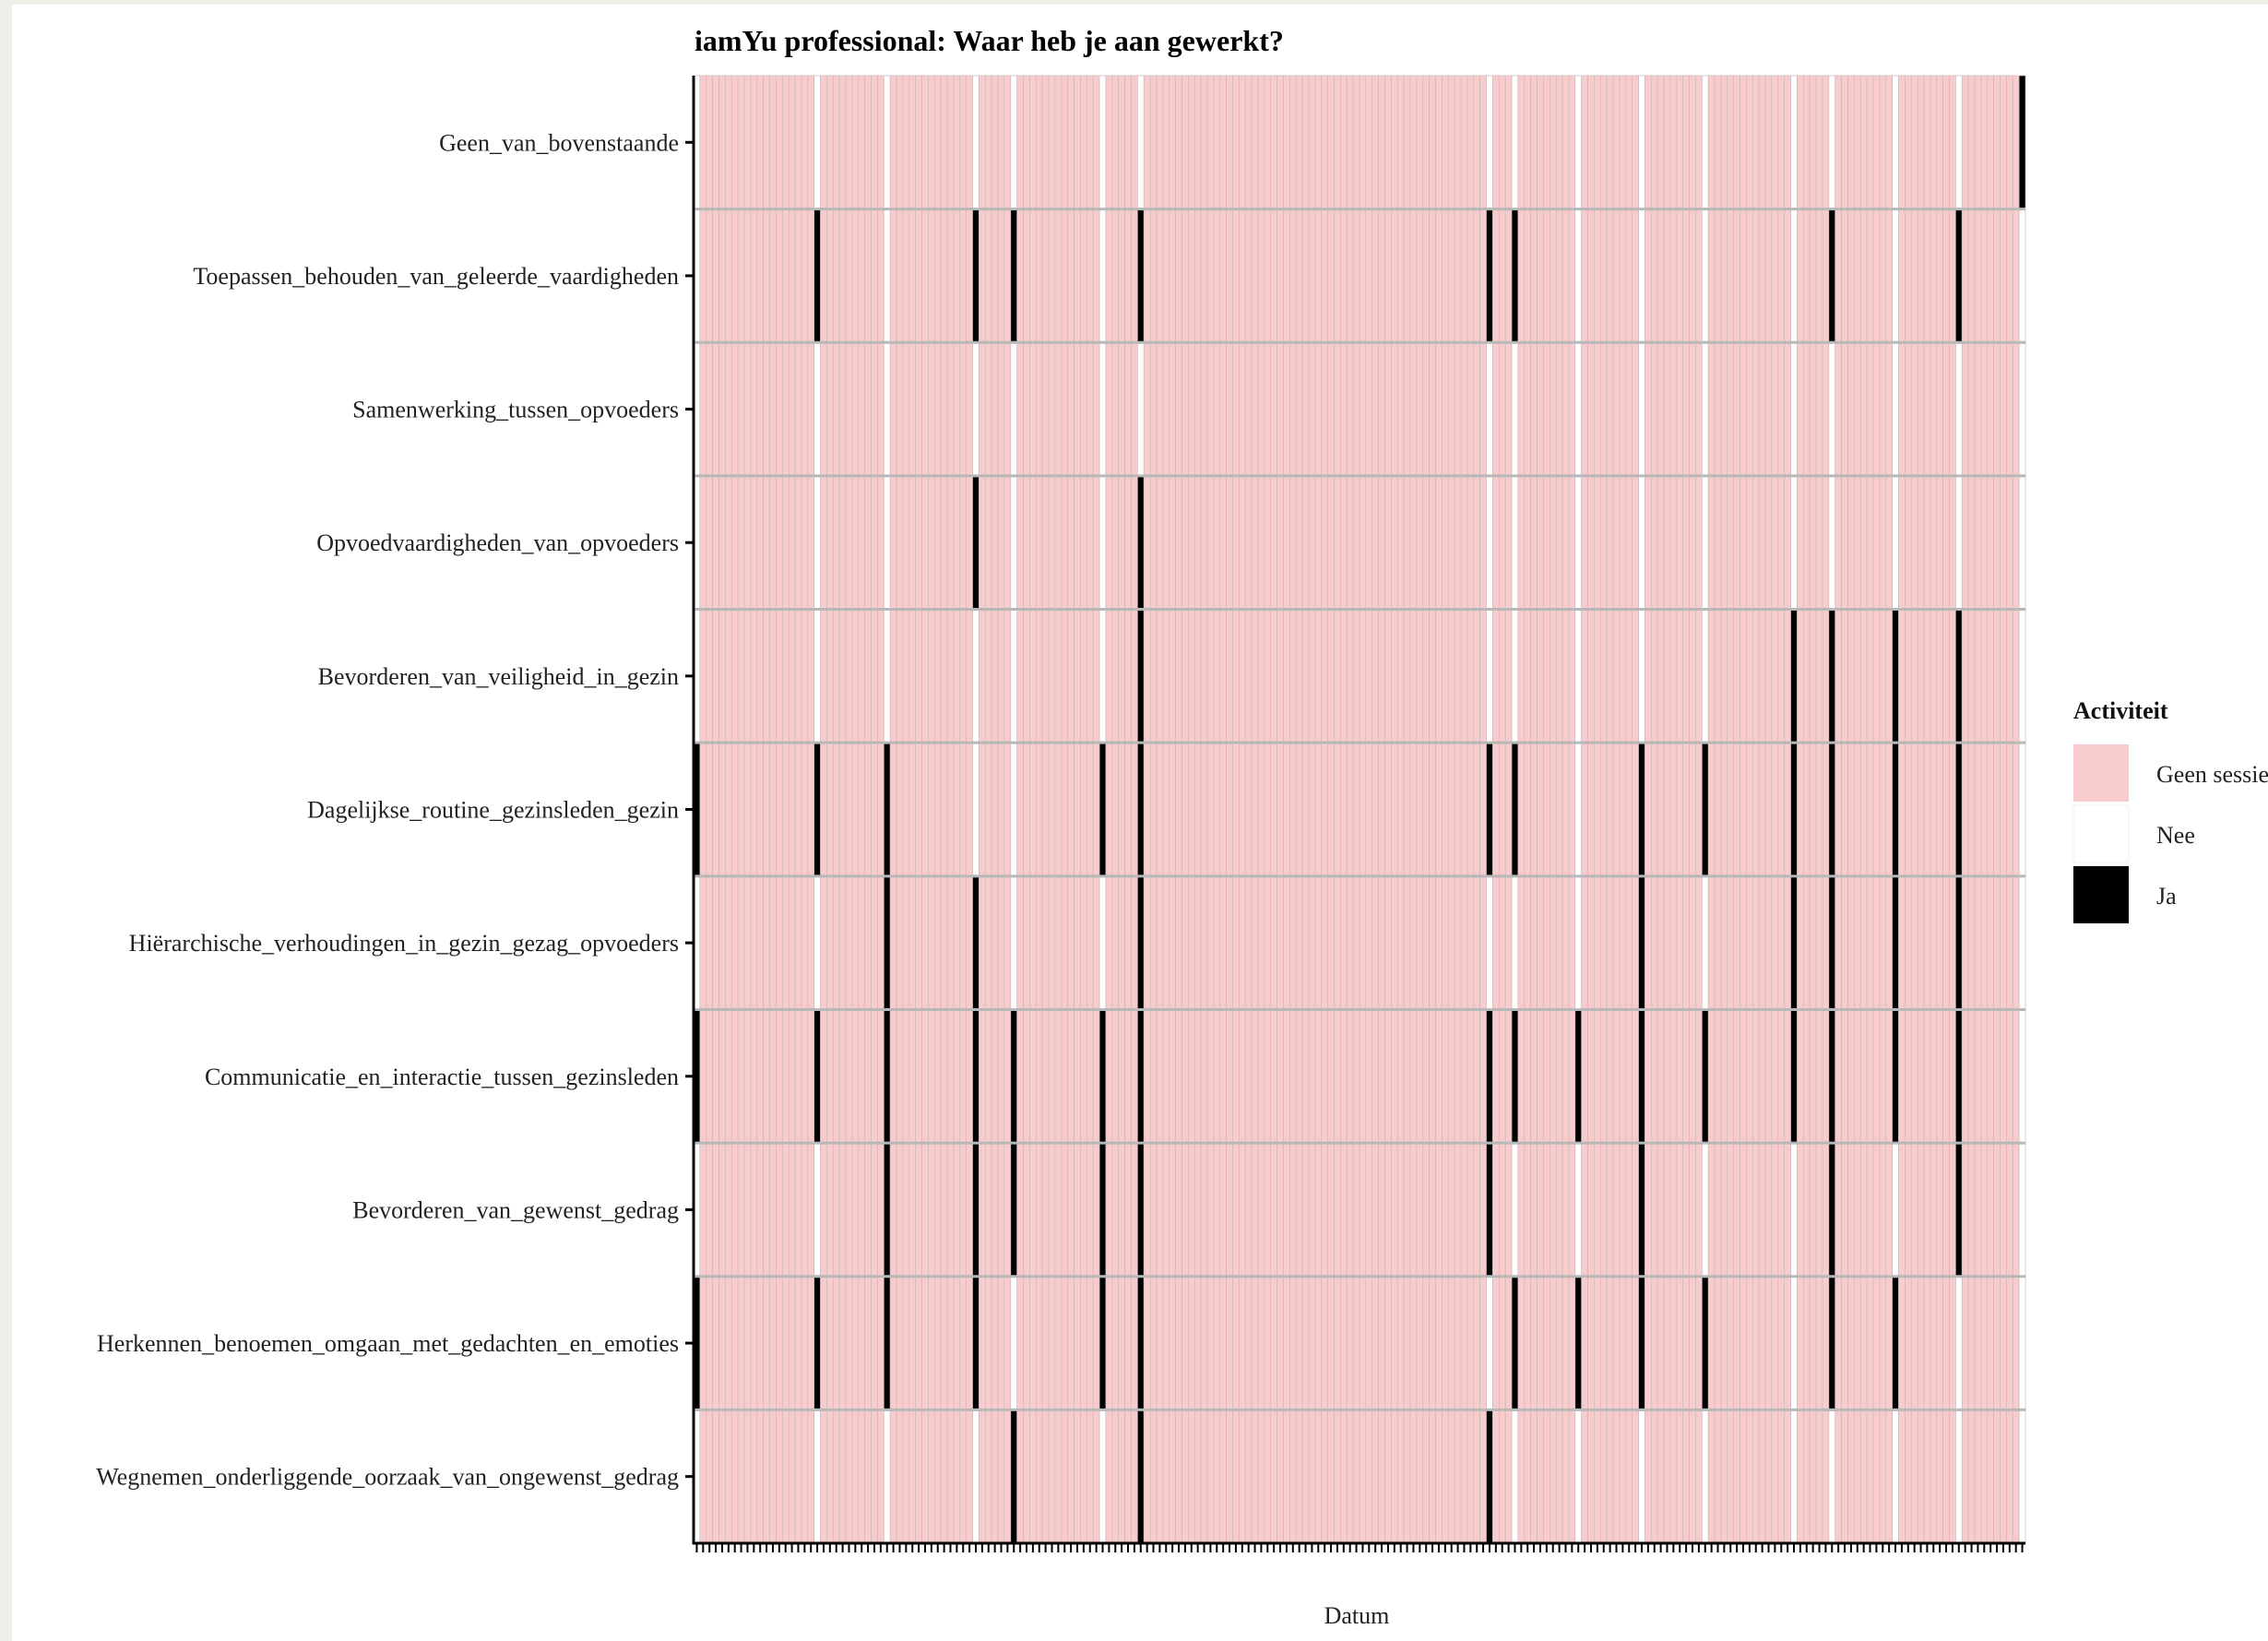  I want to click on heatmap-row, so click(1359, 543).